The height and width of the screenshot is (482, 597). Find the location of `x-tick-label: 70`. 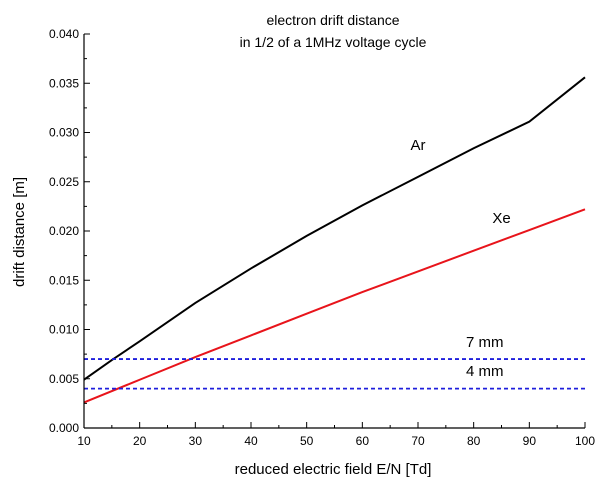

x-tick-label: 70 is located at coordinates (418, 441).